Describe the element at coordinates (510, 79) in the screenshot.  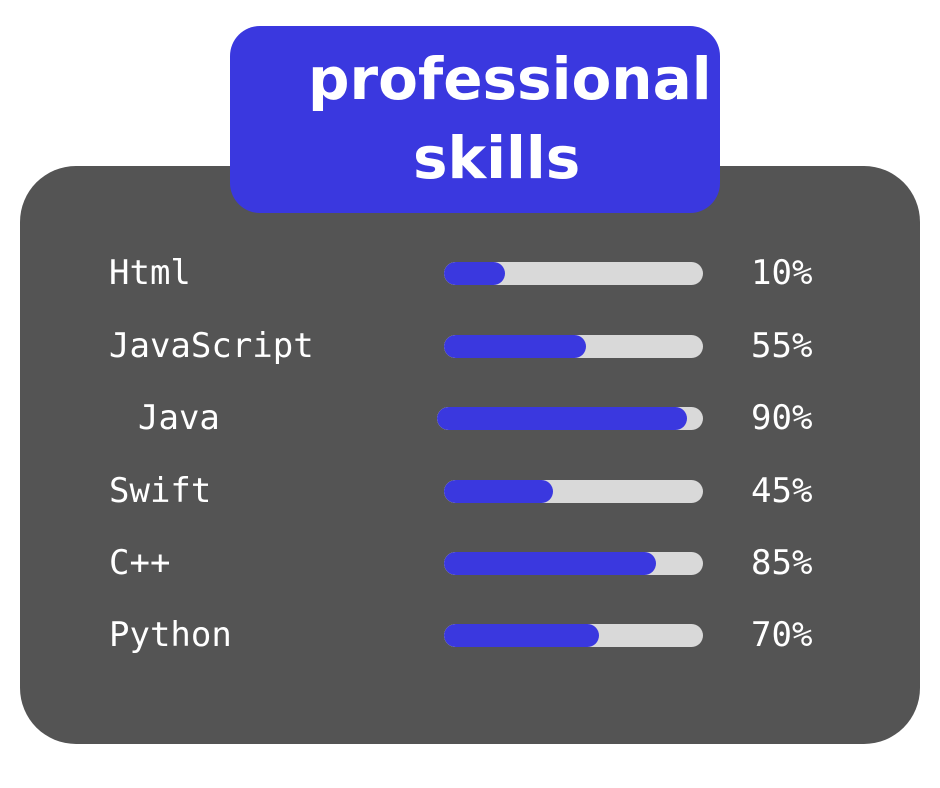
I see `title-line-1: professional` at that location.